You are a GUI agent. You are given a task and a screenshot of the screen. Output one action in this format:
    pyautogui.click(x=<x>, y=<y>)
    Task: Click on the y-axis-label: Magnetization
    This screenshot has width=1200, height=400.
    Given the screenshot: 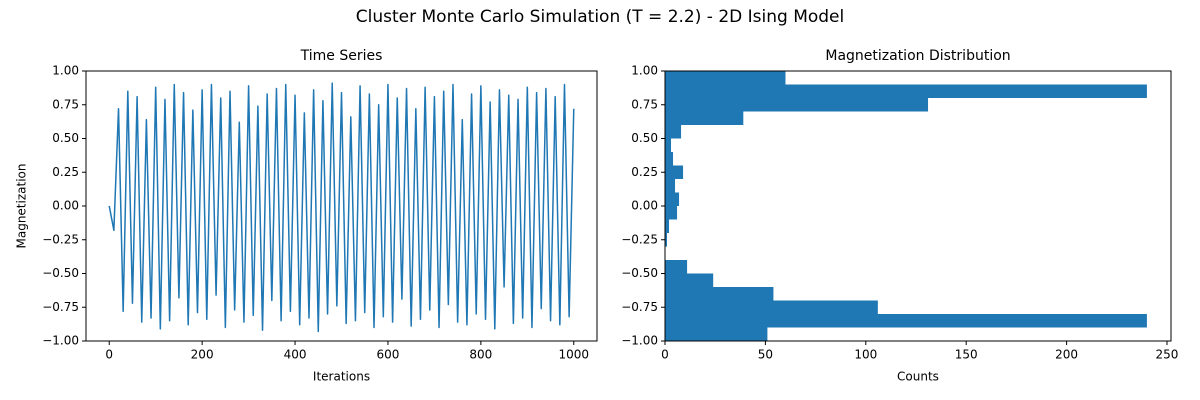 What is the action you would take?
    pyautogui.click(x=22, y=206)
    